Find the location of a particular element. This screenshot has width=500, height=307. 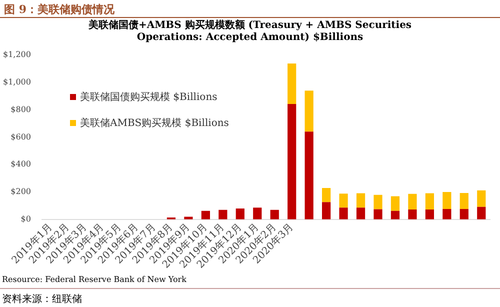

y-tick-label: $200 is located at coordinates (20, 191).